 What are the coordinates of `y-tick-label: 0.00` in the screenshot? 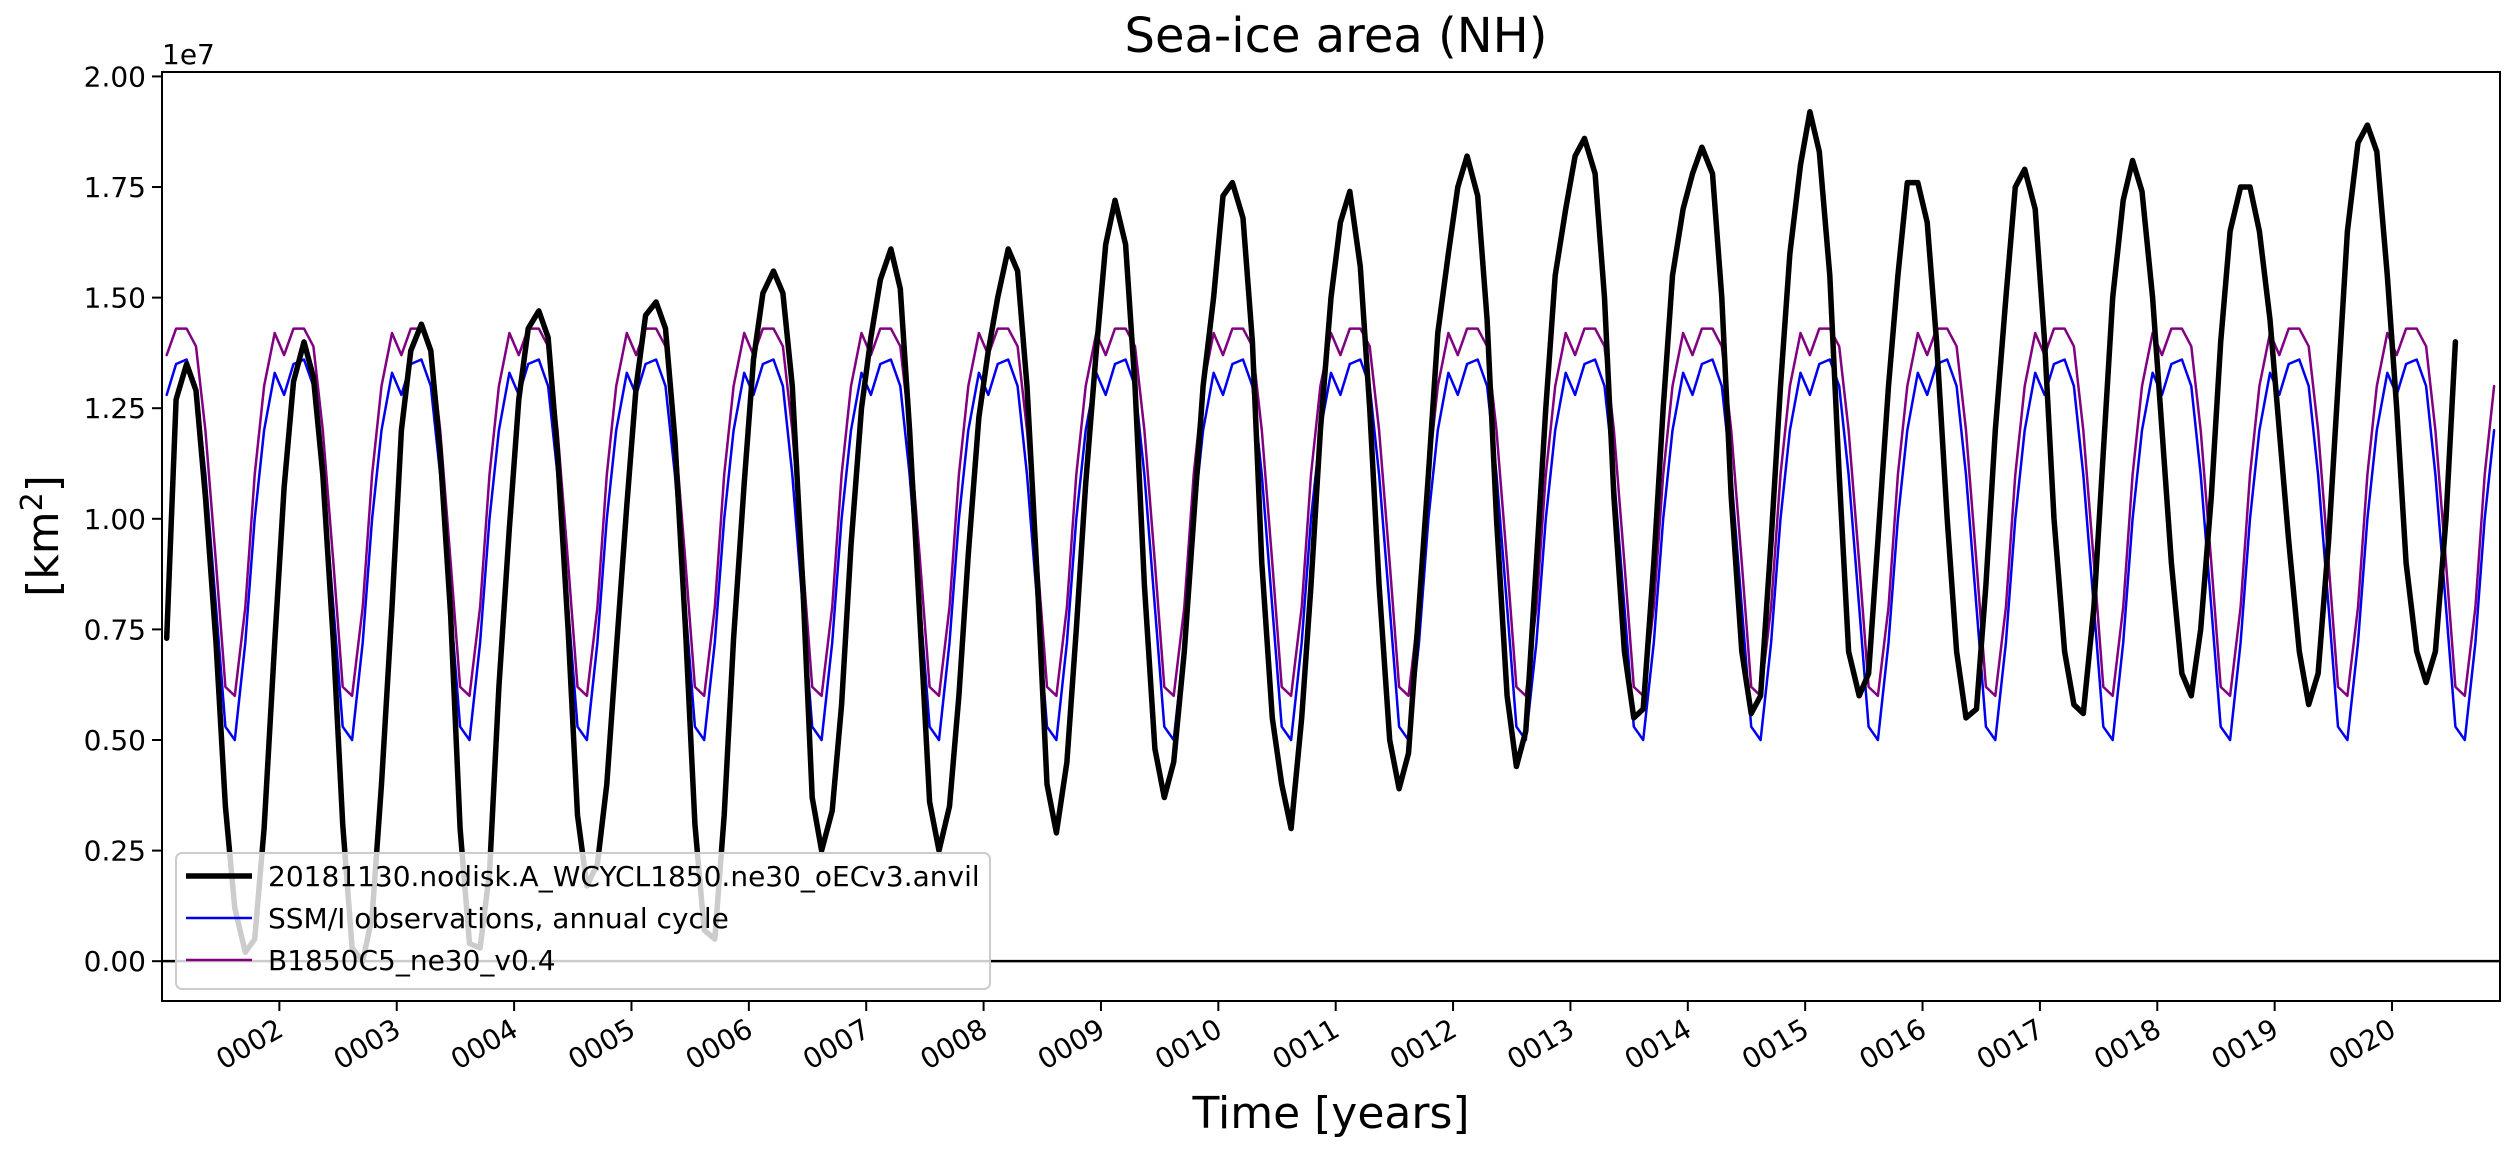 It's located at (115, 961).